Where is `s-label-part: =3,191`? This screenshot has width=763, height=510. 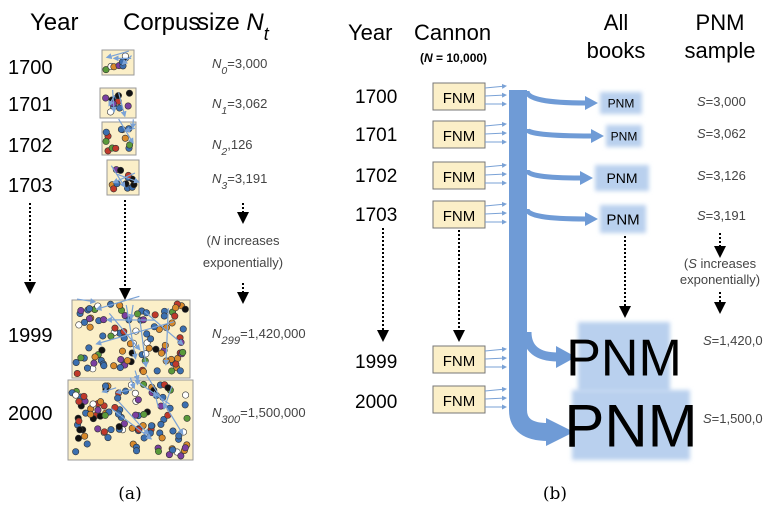
s-label-part: =3,191 is located at coordinates (726, 215).